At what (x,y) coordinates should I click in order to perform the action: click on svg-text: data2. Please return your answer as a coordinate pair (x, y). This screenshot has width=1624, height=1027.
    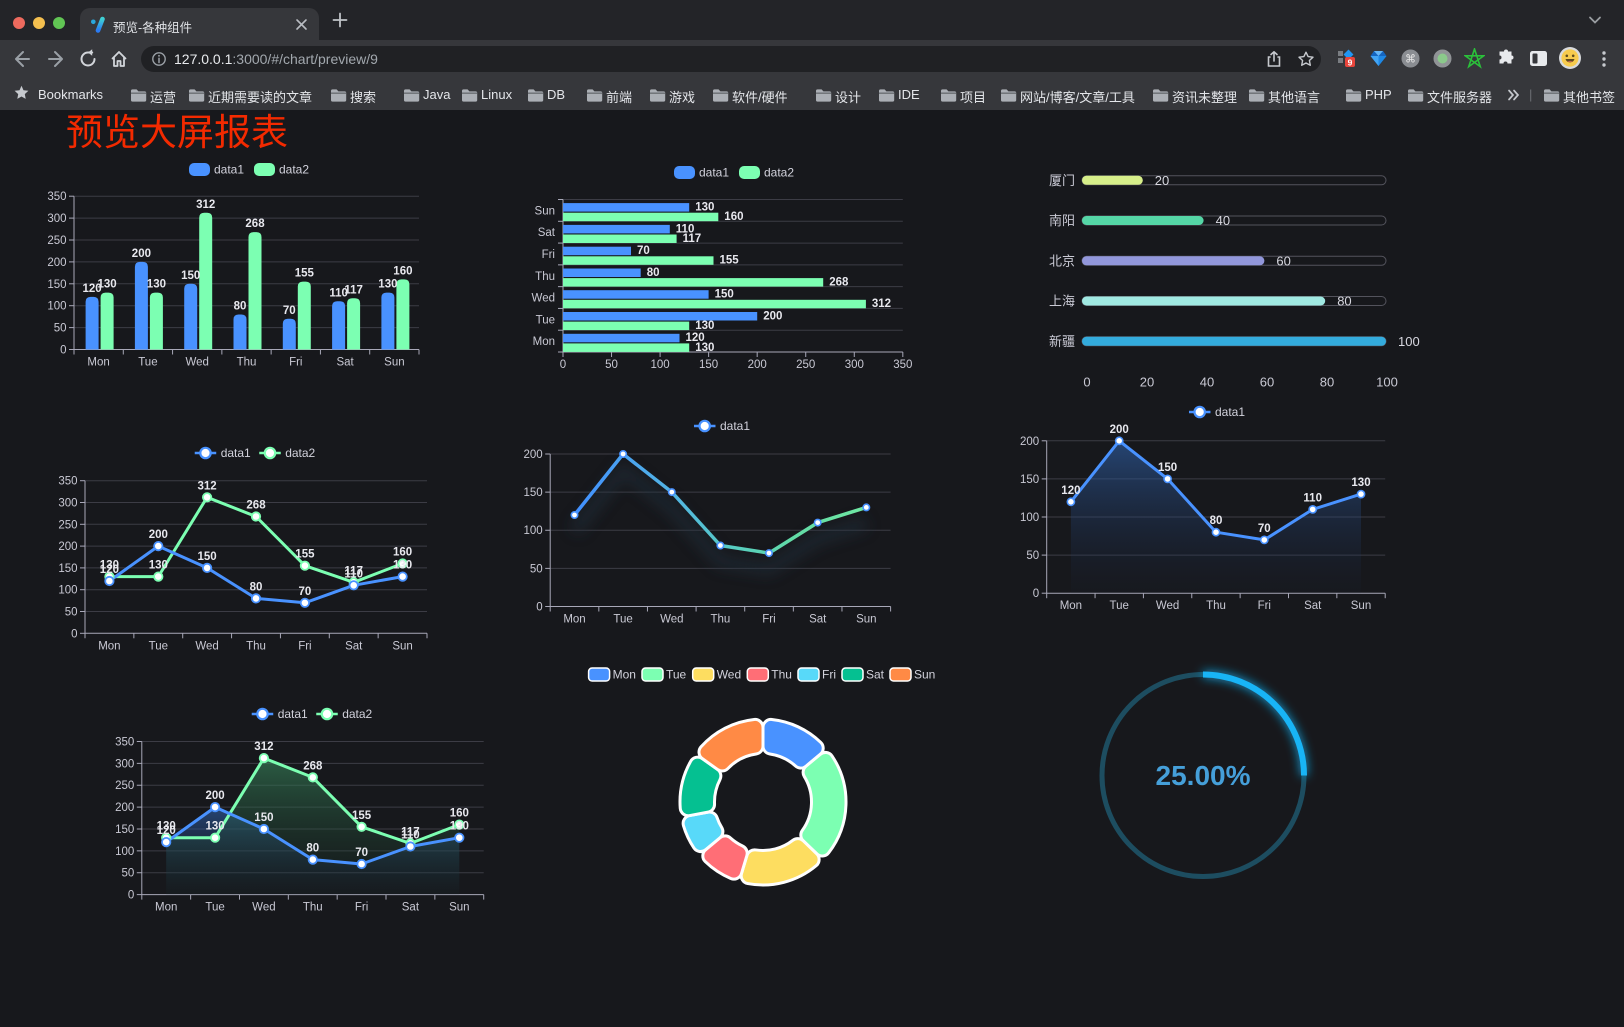
    Looking at the image, I should click on (357, 714).